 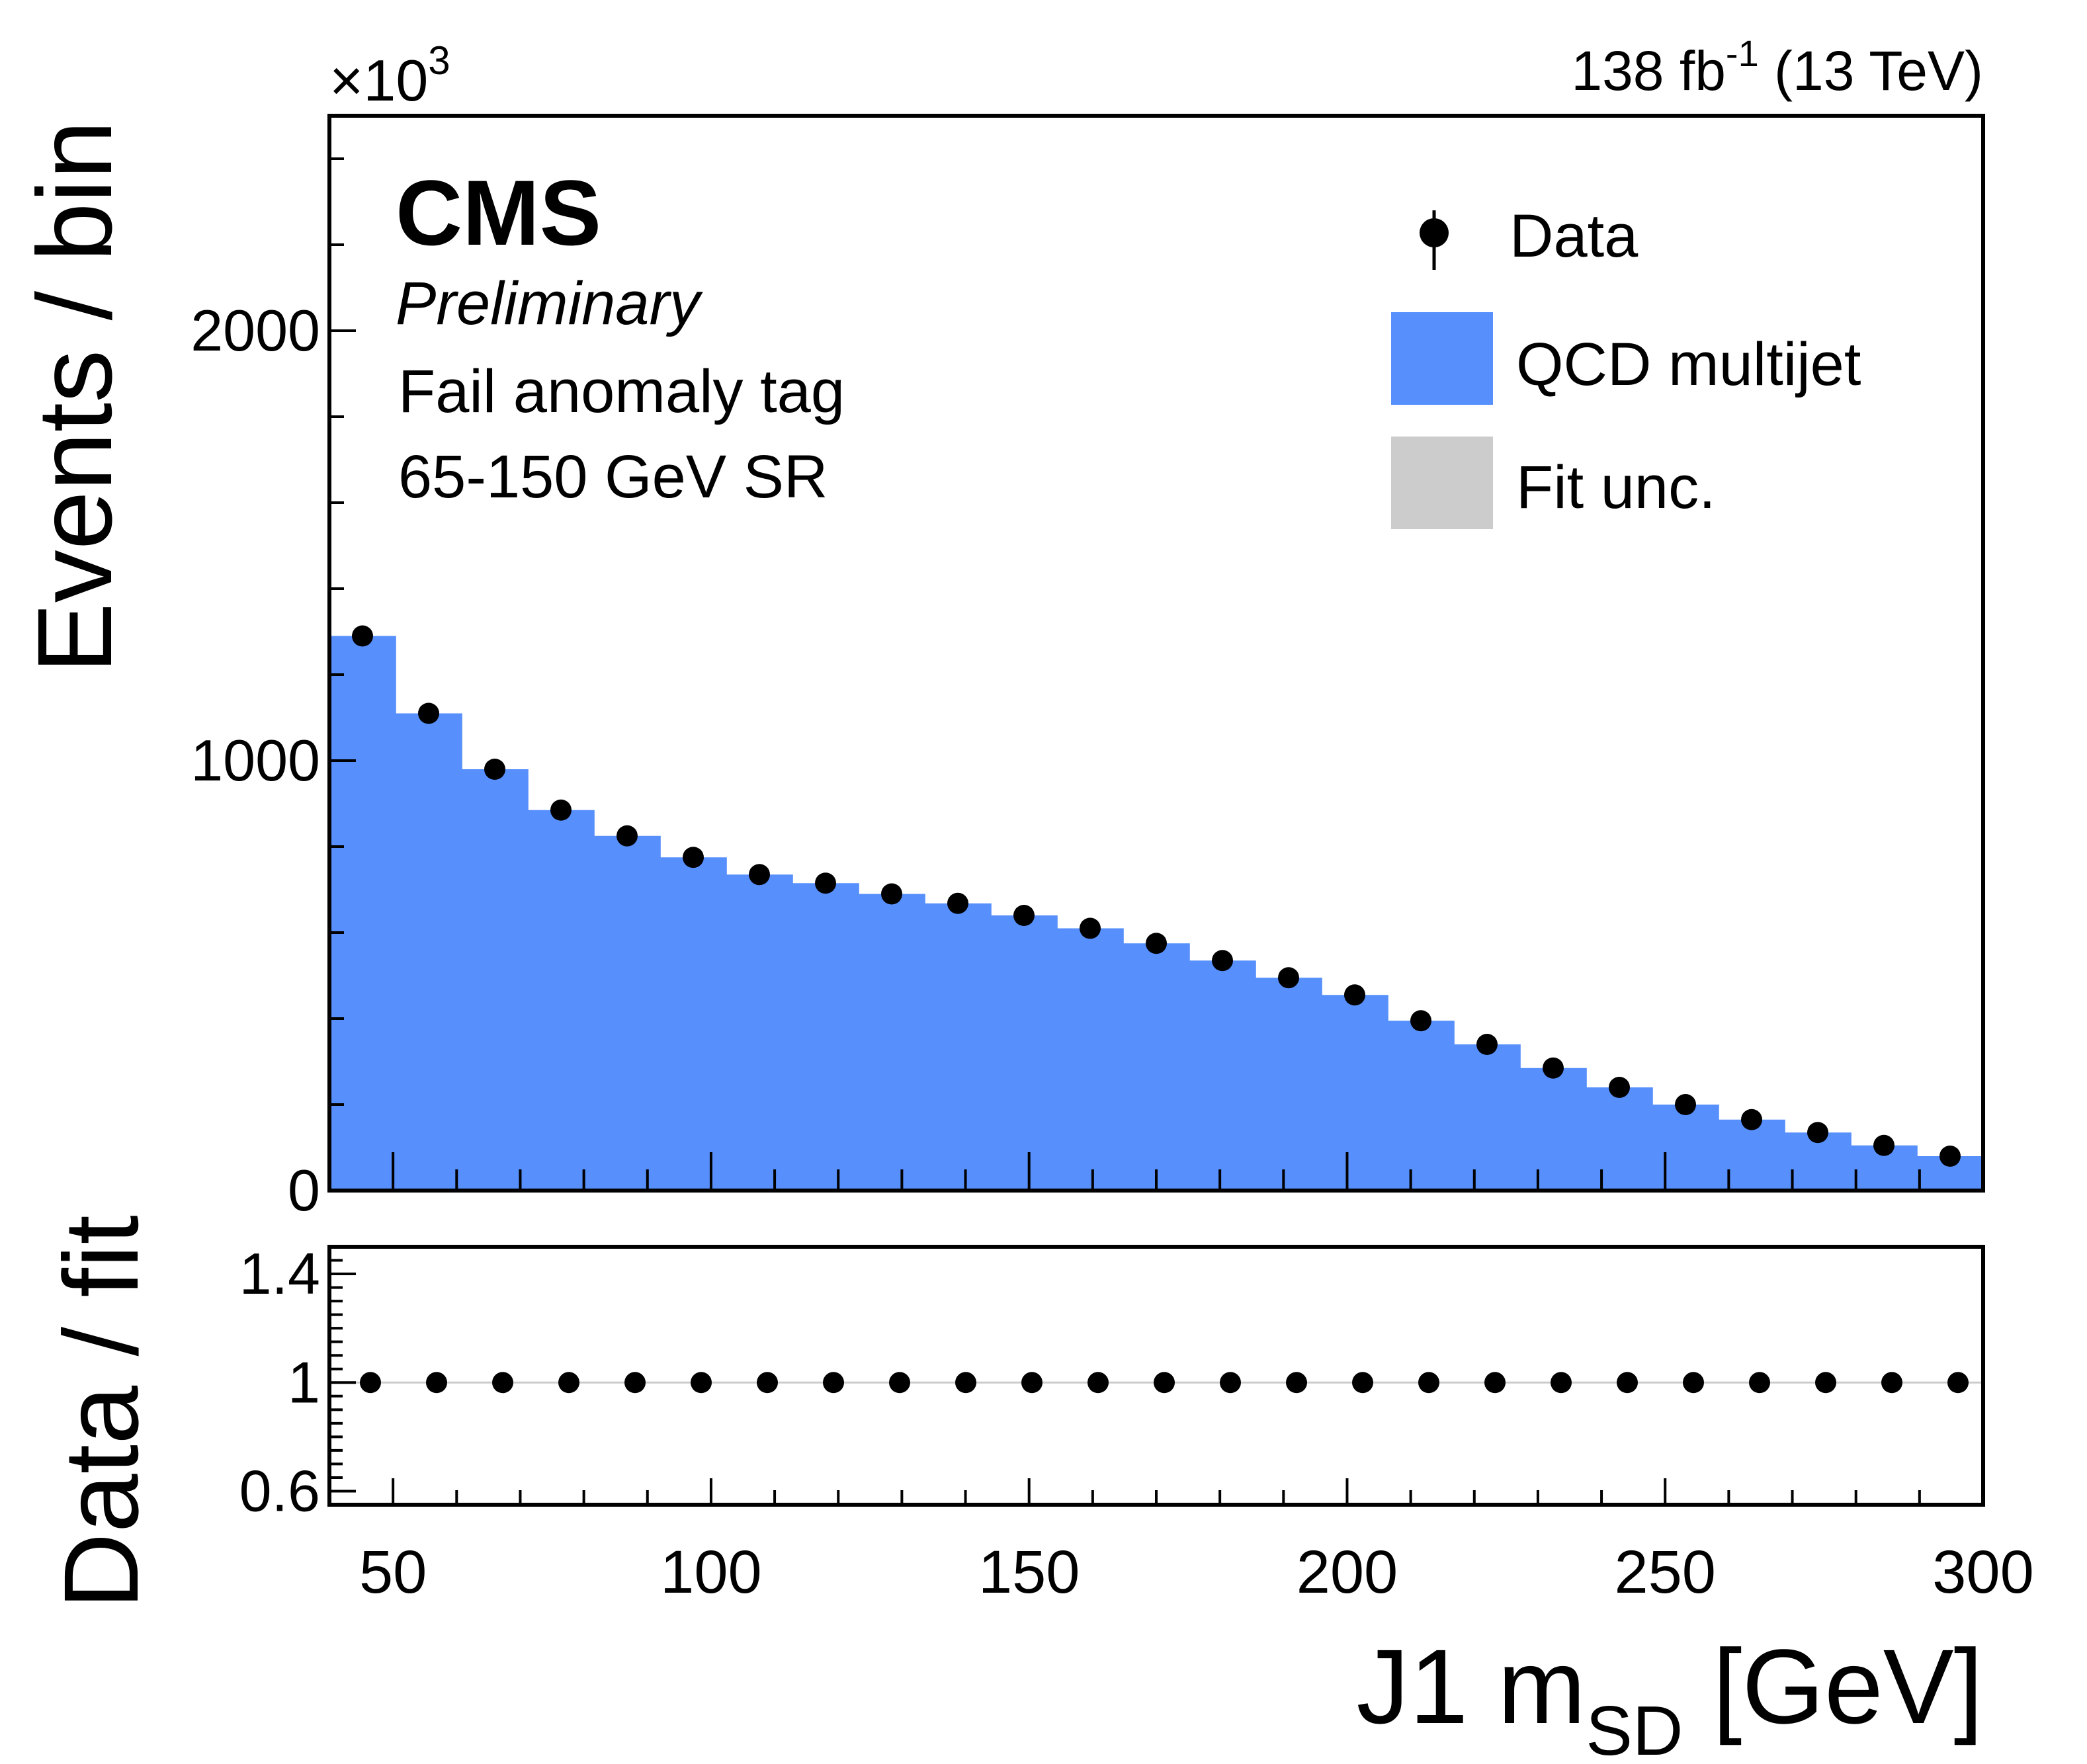 What do you see at coordinates (1442, 358) in the screenshot?
I see `legend-qcd-swatch` at bounding box center [1442, 358].